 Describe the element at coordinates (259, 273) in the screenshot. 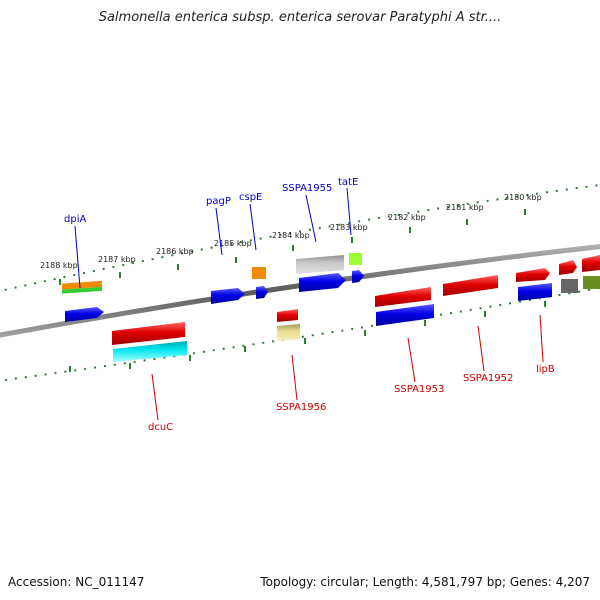

I see `gene-block-orange-small` at that location.